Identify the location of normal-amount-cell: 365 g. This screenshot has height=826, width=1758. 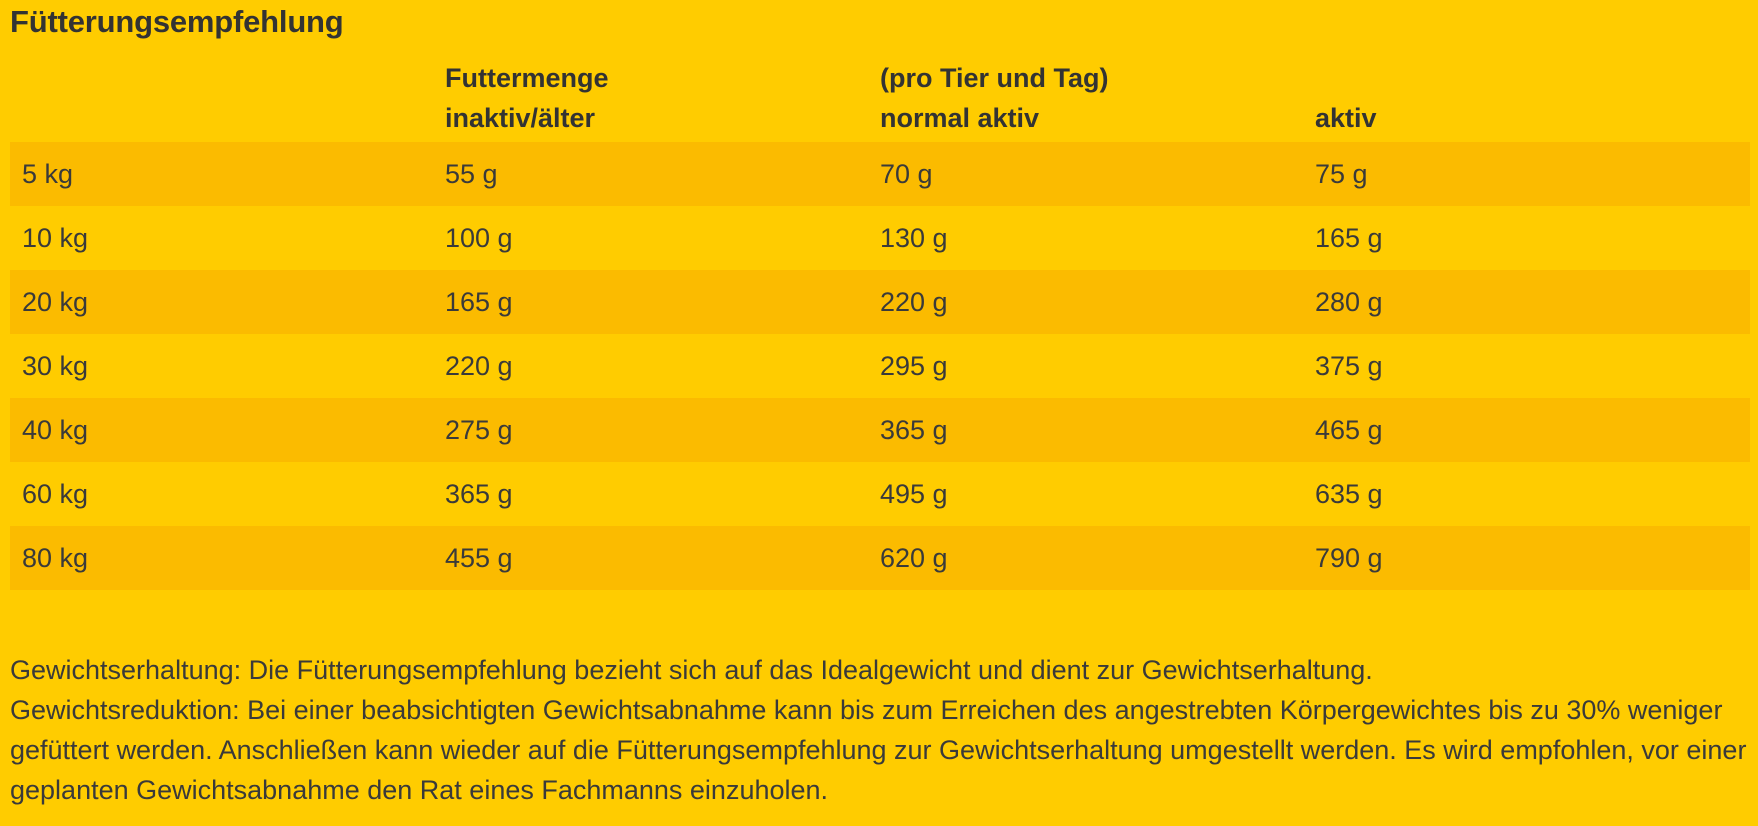
(1097, 430).